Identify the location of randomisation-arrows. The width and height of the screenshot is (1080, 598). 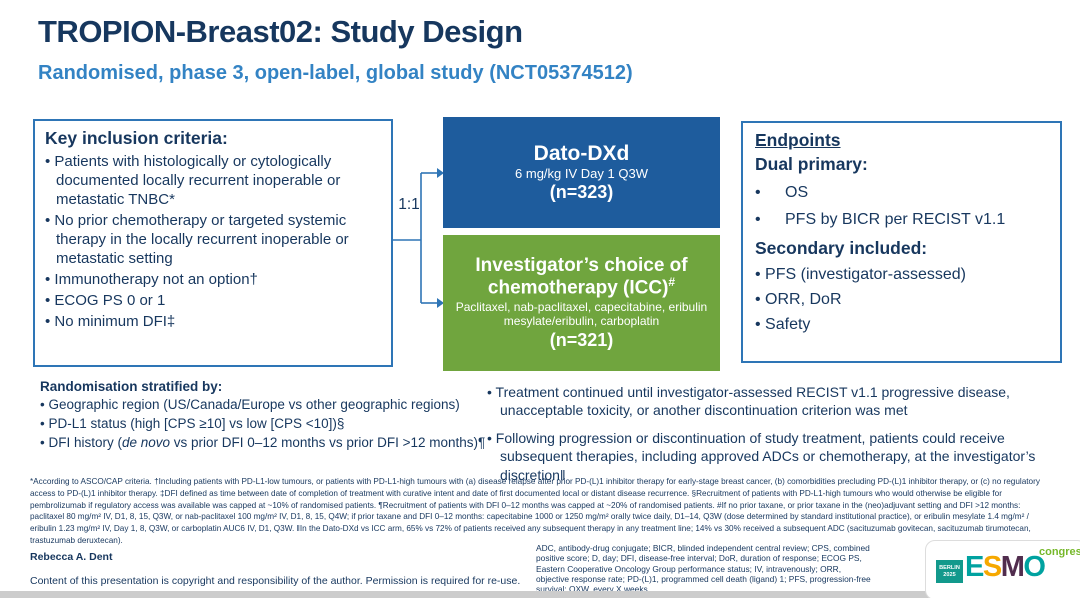
(417, 238).